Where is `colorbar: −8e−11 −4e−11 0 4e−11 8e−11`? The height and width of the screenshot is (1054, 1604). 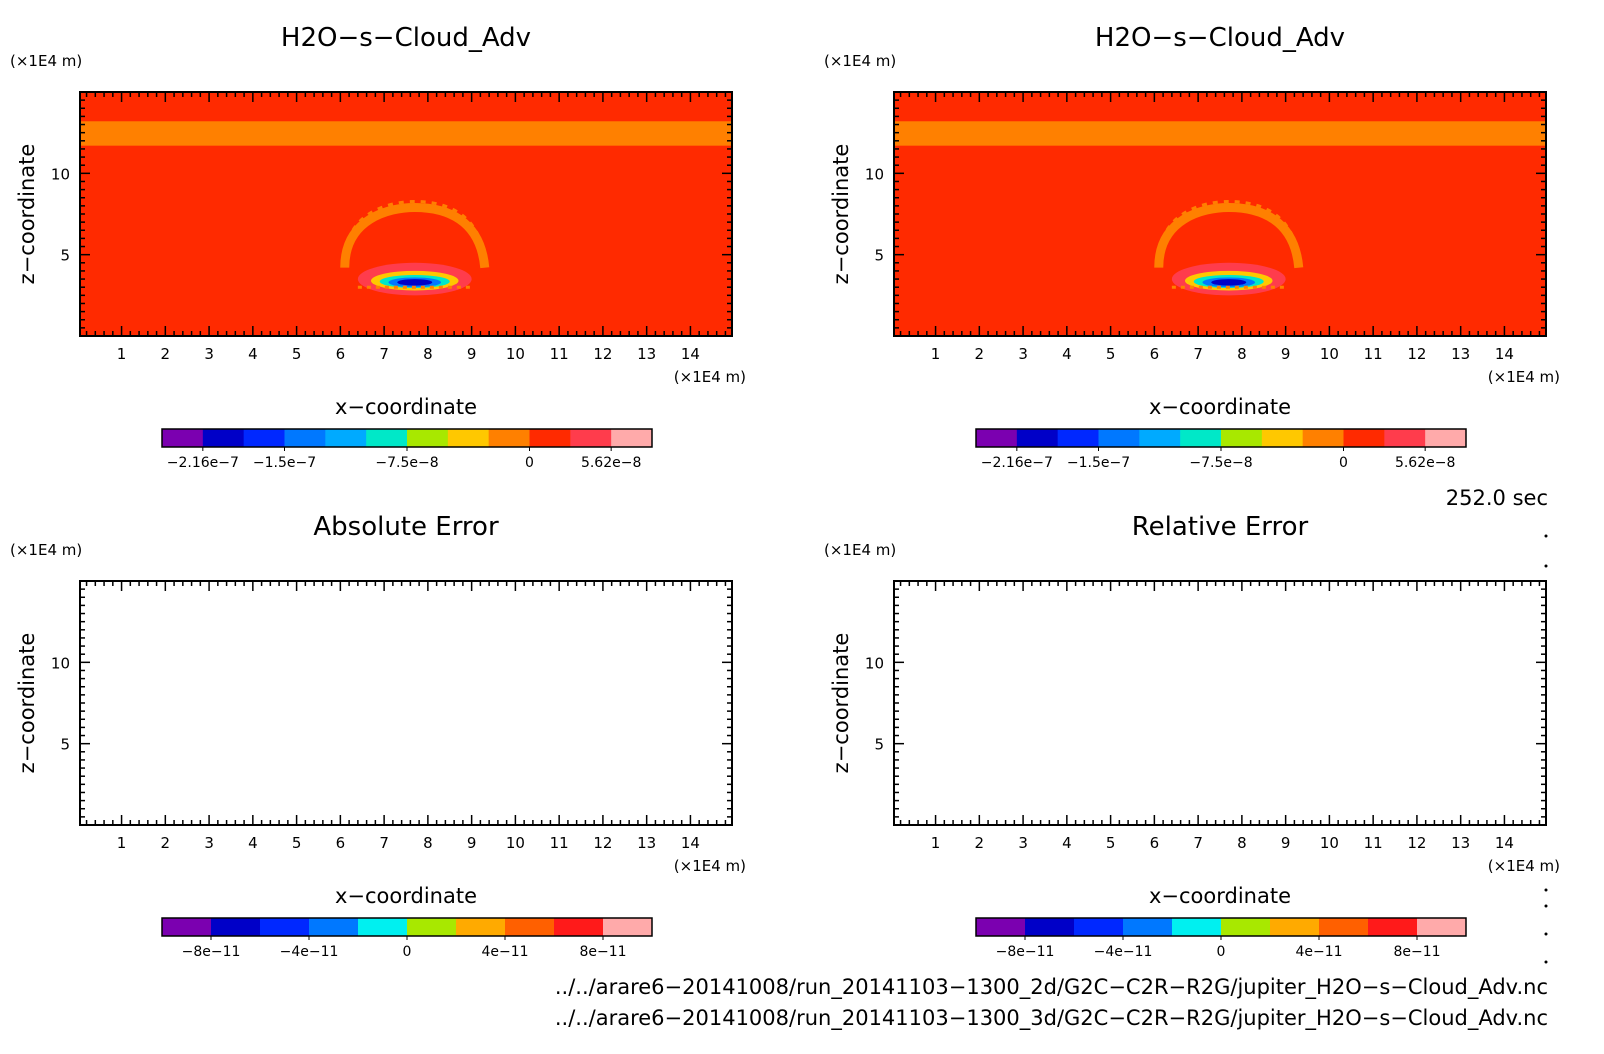 colorbar: −8e−11 −4e−11 0 4e−11 8e−11 is located at coordinates (407, 938).